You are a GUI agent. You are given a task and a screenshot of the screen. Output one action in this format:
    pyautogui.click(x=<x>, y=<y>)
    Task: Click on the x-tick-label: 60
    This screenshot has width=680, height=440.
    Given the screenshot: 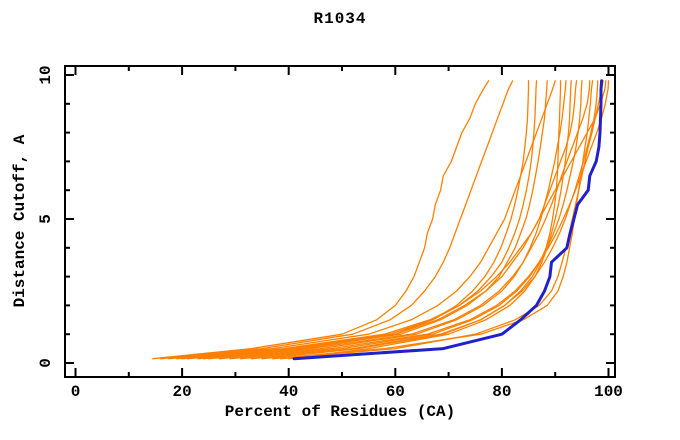 What is the action you would take?
    pyautogui.click(x=395, y=392)
    